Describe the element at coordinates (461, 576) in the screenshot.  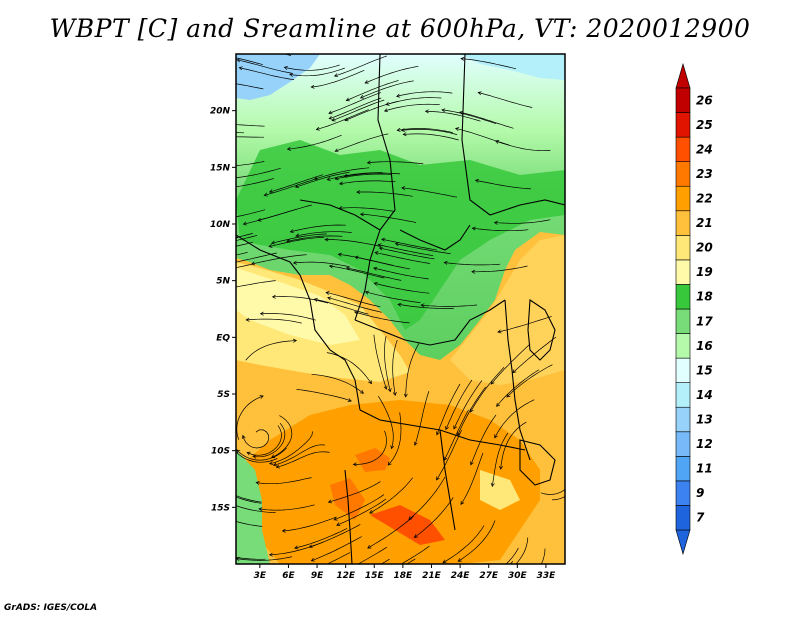
I see `lon-tick-label: 24E` at that location.